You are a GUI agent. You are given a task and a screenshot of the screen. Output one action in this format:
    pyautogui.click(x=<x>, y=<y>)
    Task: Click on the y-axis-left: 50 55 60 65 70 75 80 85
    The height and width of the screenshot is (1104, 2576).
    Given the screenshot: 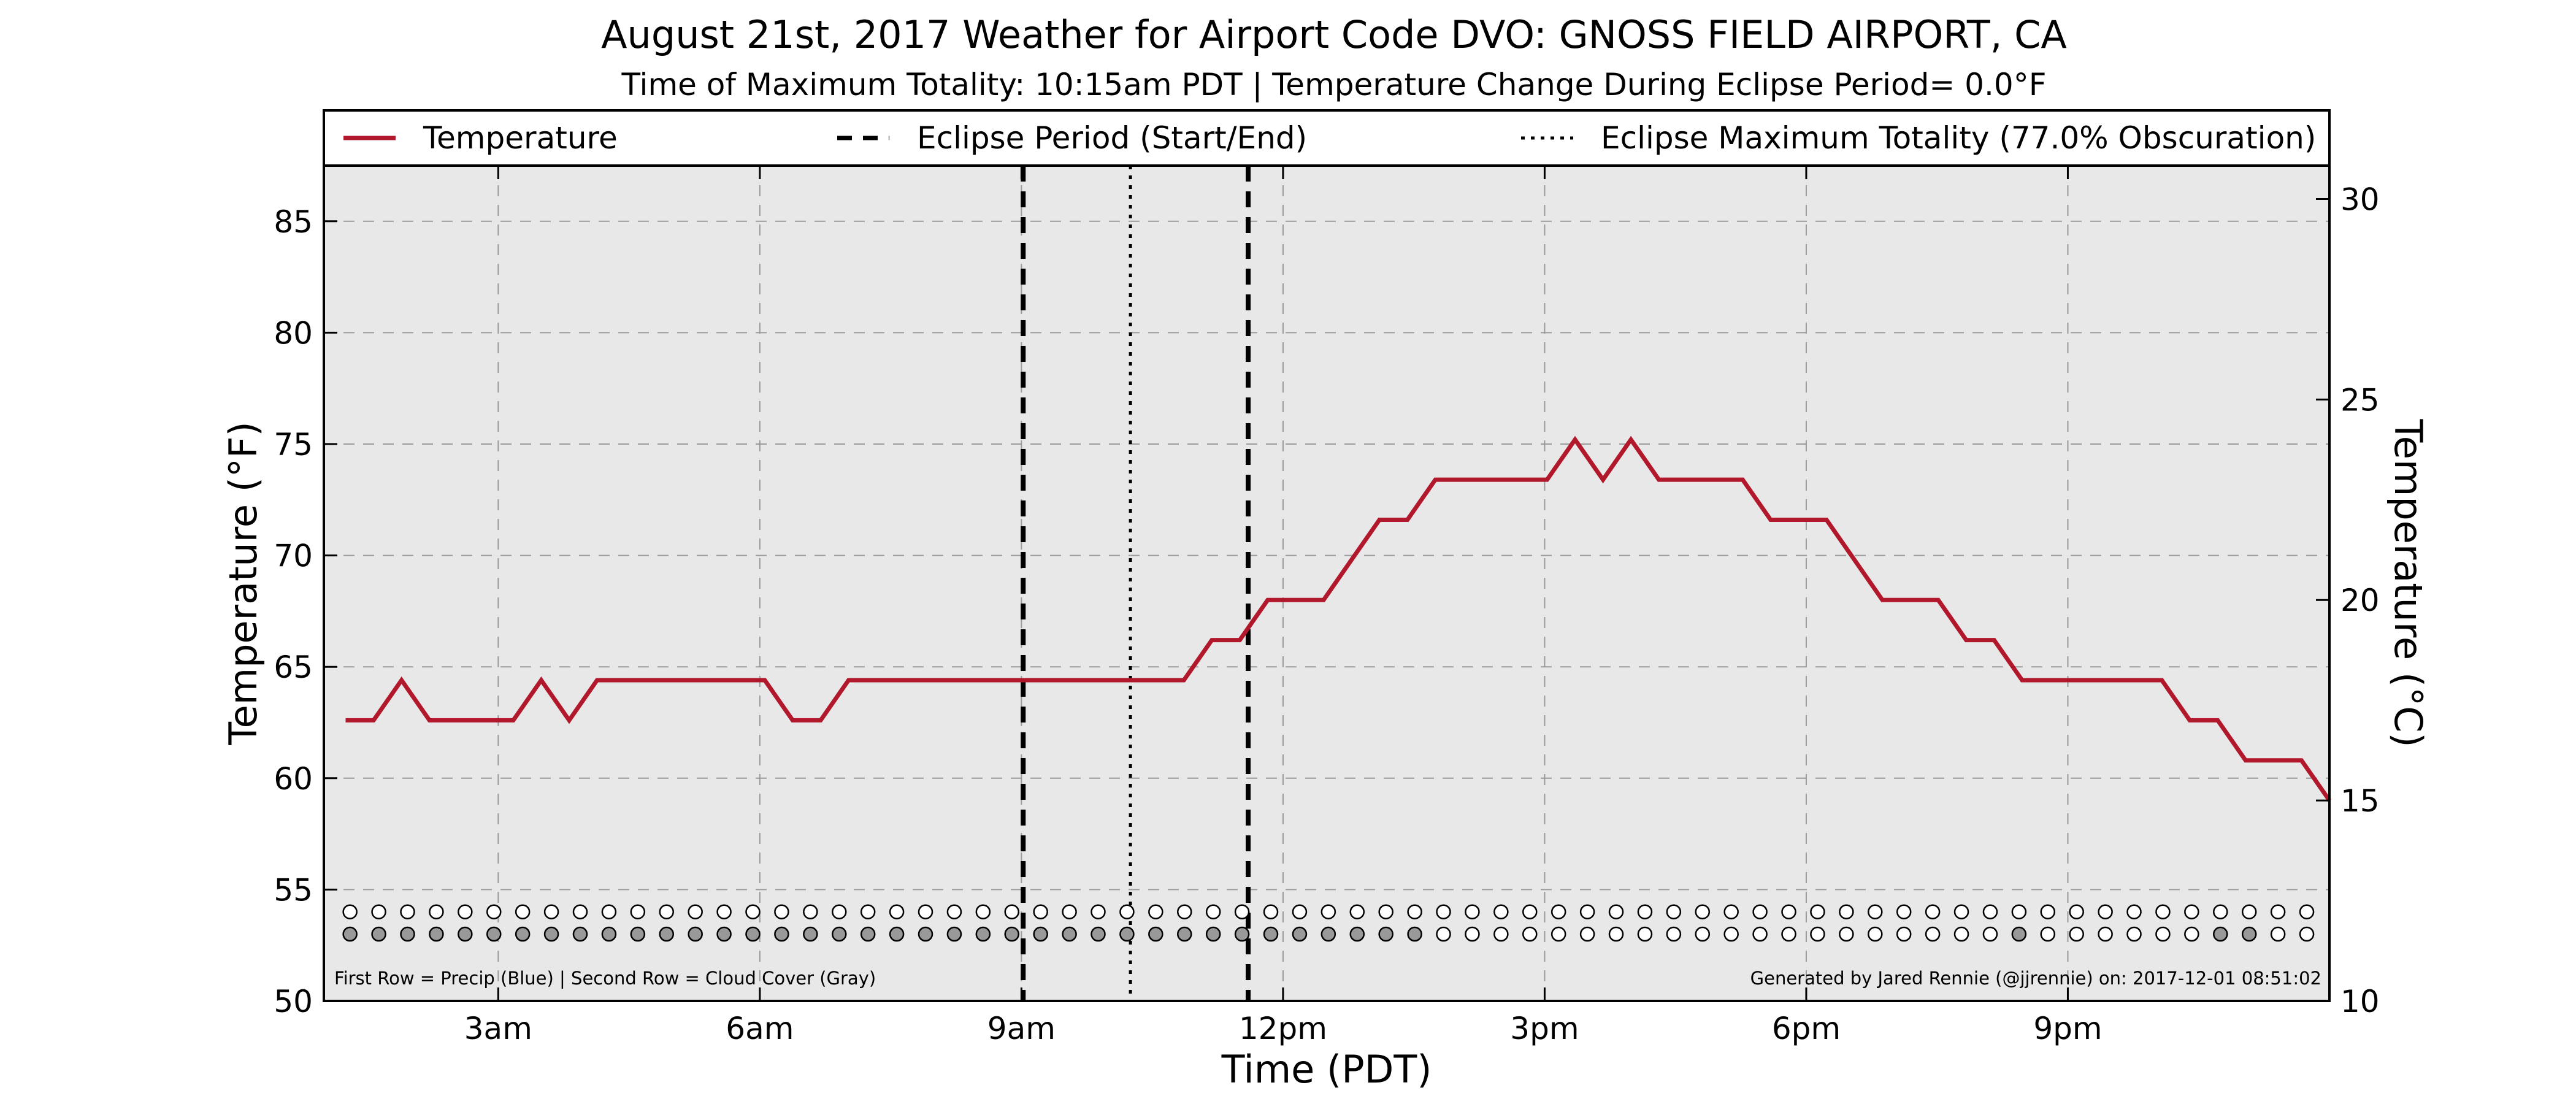 What is the action you would take?
    pyautogui.click(x=305, y=611)
    